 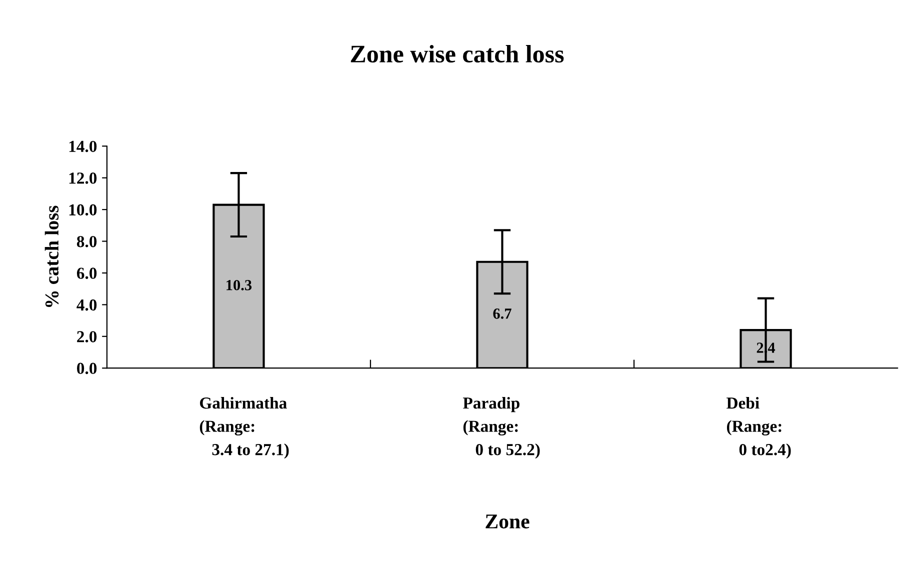 I want to click on x-tick-label: Gahirmatha (Range: 3.4 to 27.1), so click(x=244, y=427).